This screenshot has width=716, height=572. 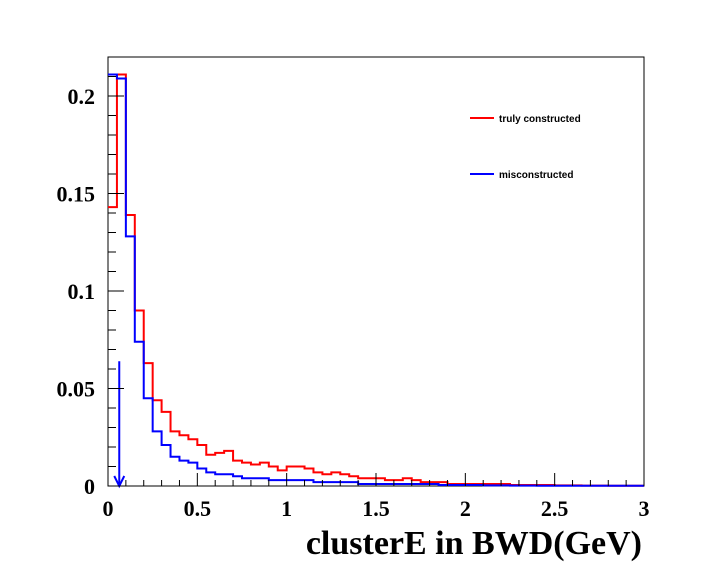 I want to click on x-axis-title: clusterE in BWD(GeV), so click(x=474, y=543).